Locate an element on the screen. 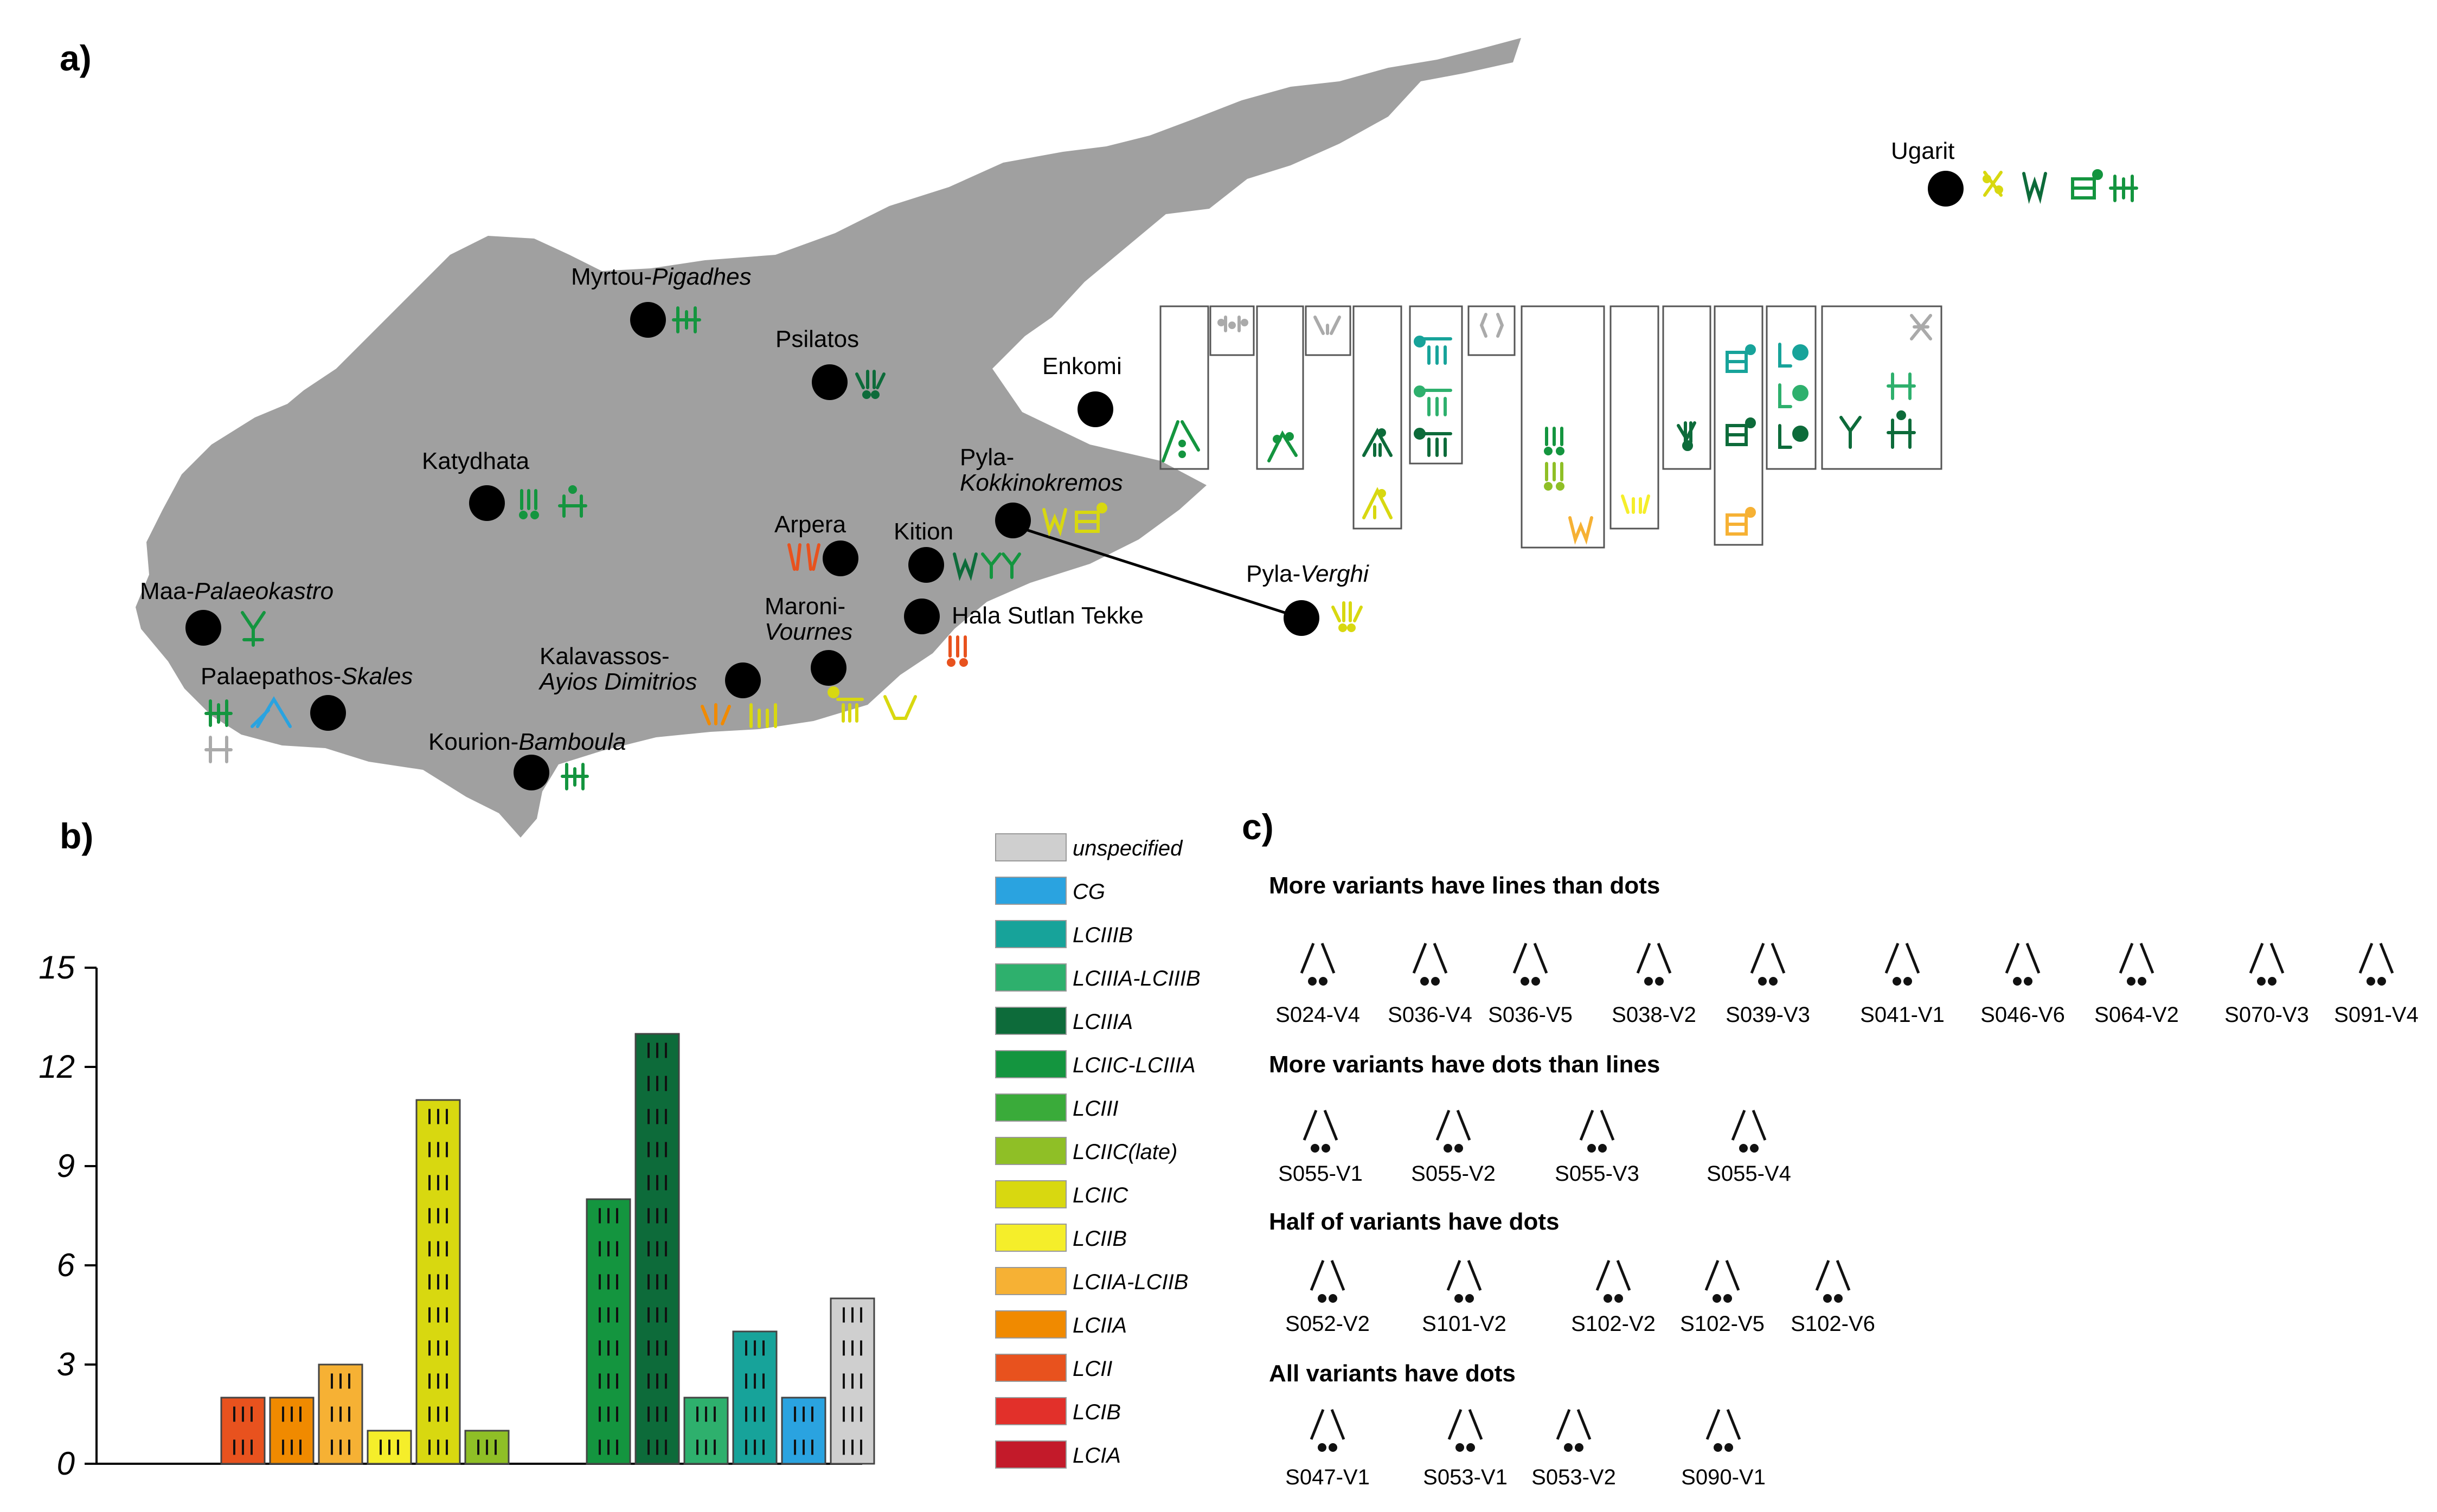 Image resolution: width=2437 pixels, height=1512 pixels. site-label: Enkomi is located at coordinates (1082, 366).